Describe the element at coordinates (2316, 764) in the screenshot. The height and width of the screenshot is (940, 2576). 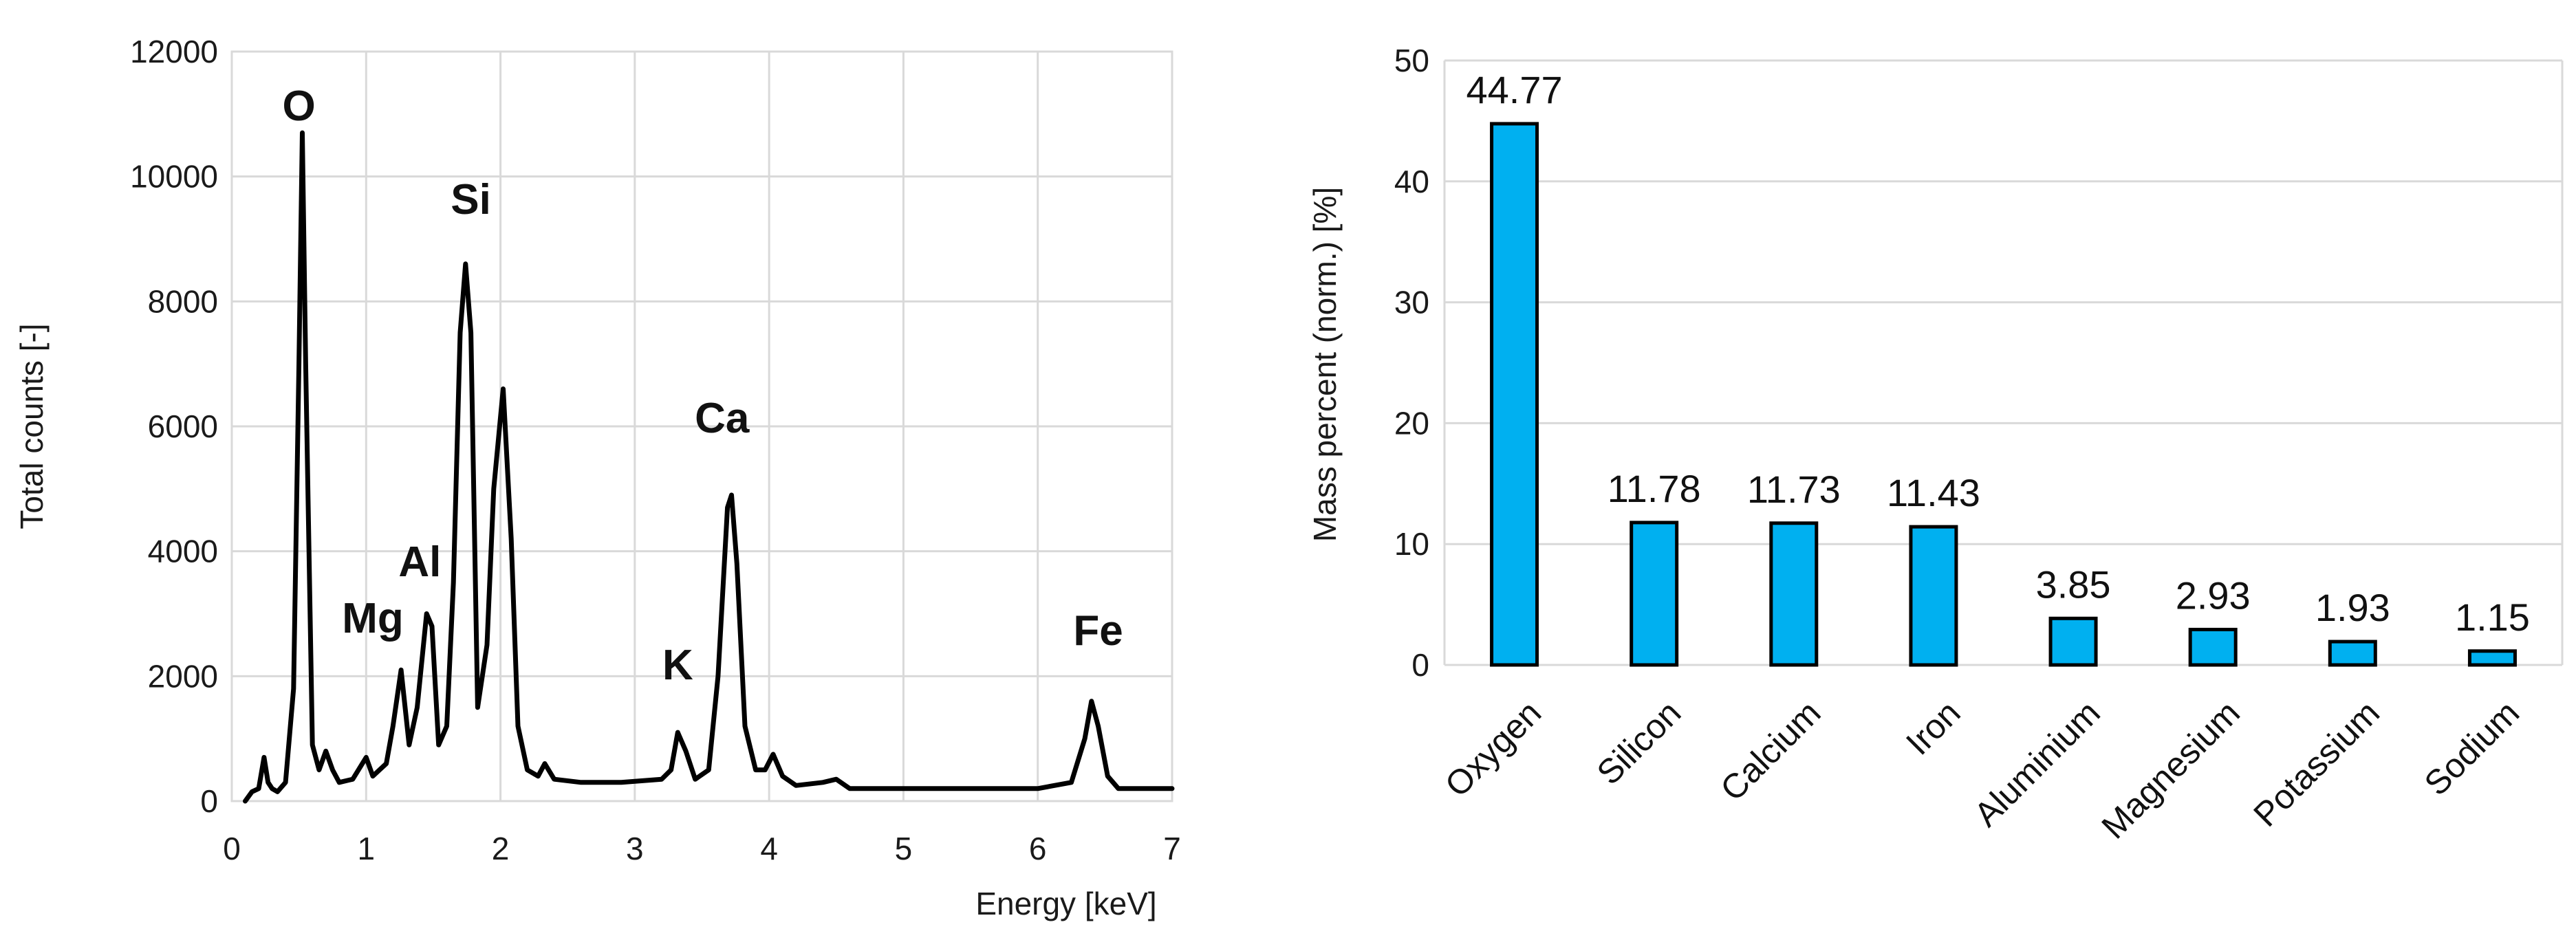
I see `bar-category-potassium: Potassium` at that location.